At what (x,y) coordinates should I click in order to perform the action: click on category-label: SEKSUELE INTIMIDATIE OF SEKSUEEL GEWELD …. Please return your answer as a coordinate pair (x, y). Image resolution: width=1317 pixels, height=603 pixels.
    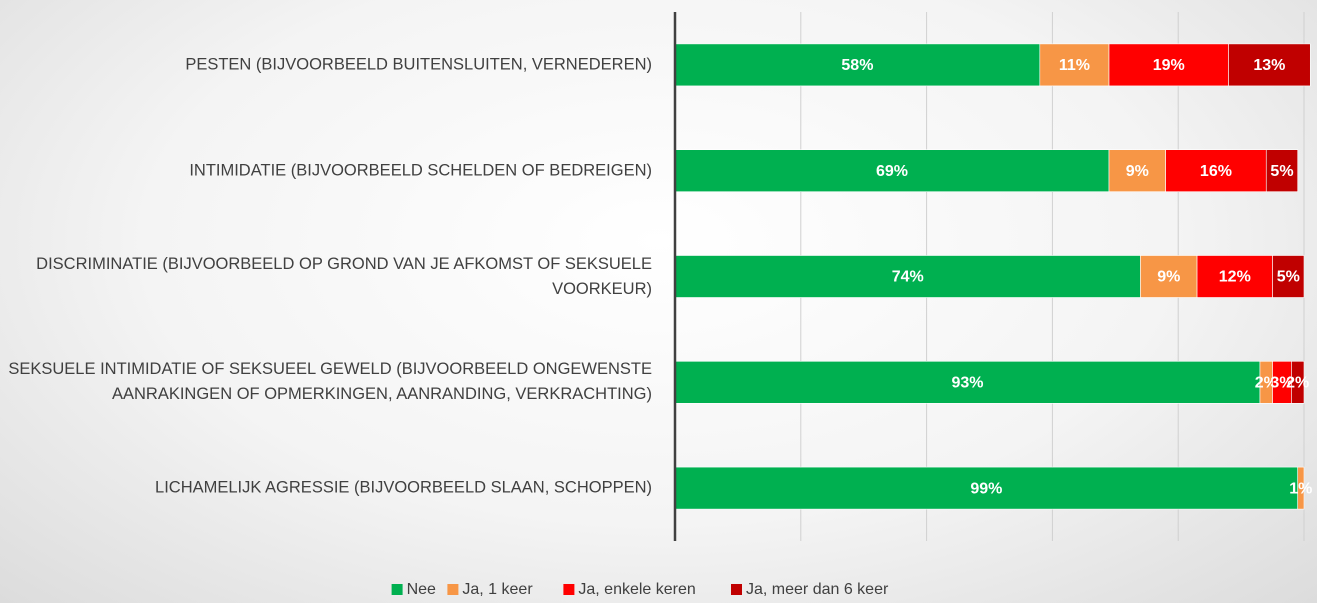
    Looking at the image, I should click on (330, 382).